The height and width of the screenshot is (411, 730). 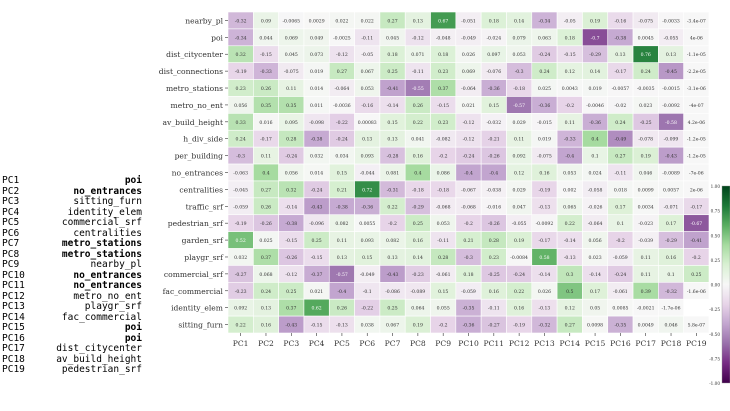 What do you see at coordinates (646, 190) in the screenshot?
I see `cell-value-label: 0.0099` at bounding box center [646, 190].